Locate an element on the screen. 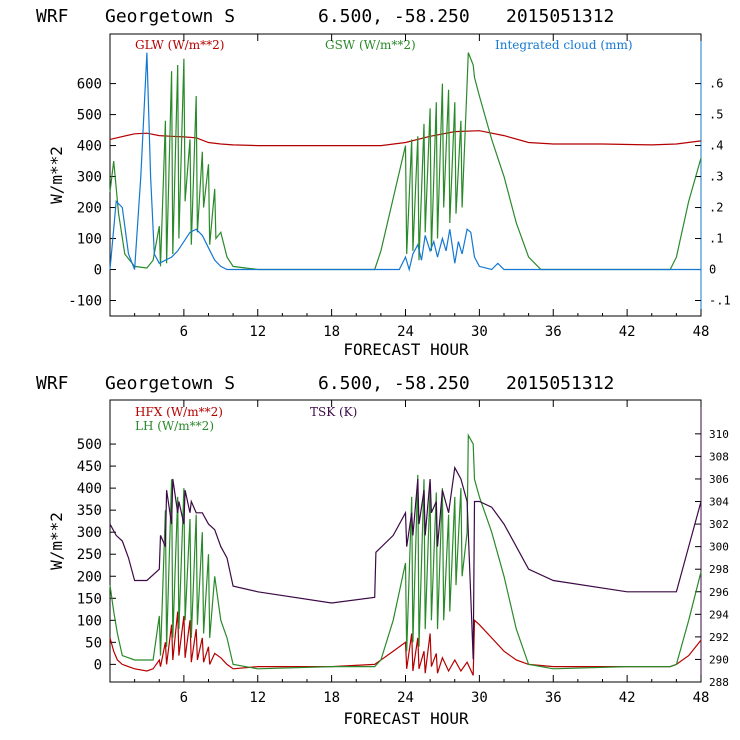  top-xtick-label: 12 is located at coordinates (257, 332).